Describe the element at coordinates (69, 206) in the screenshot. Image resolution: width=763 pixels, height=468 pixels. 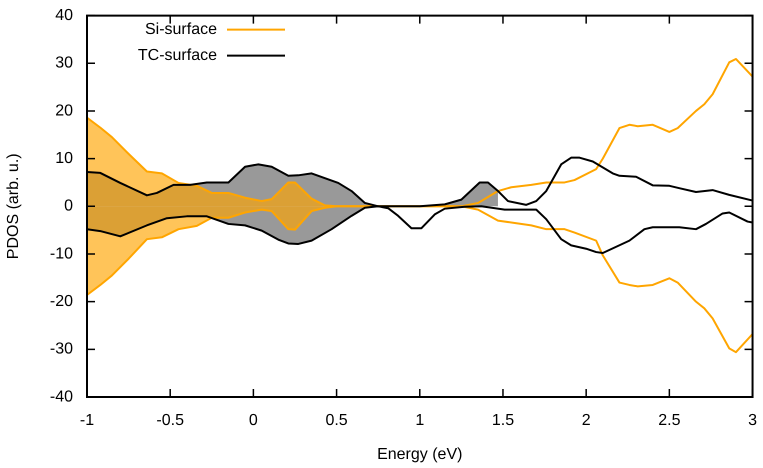
I see `y-tick-label: 0` at that location.